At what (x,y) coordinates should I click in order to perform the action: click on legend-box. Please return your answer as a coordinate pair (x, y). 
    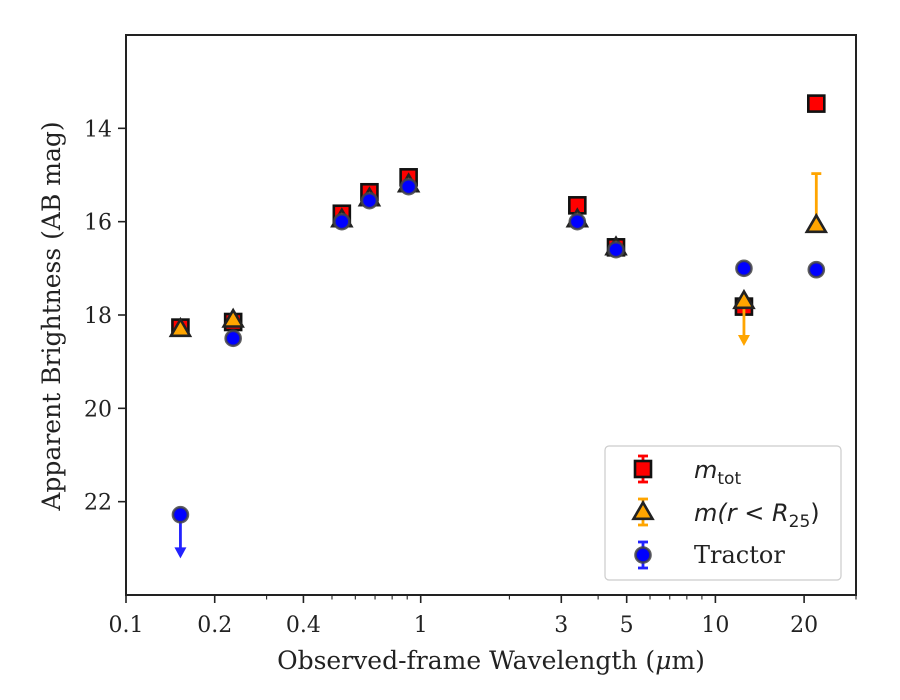
    Looking at the image, I should click on (723, 513).